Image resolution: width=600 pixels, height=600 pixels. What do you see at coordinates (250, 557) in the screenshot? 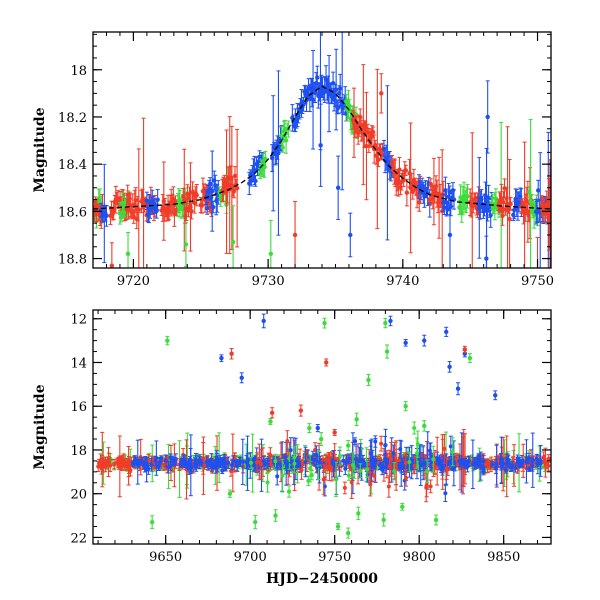
I see `x-tick-label: 9700` at bounding box center [250, 557].